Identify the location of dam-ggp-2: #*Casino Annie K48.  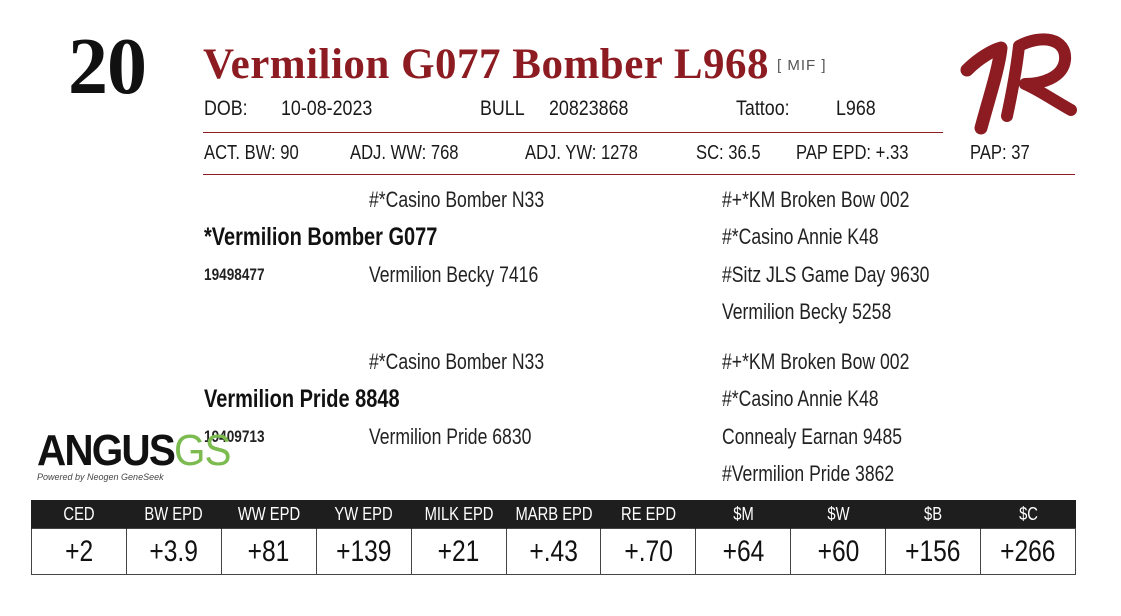
(800, 398).